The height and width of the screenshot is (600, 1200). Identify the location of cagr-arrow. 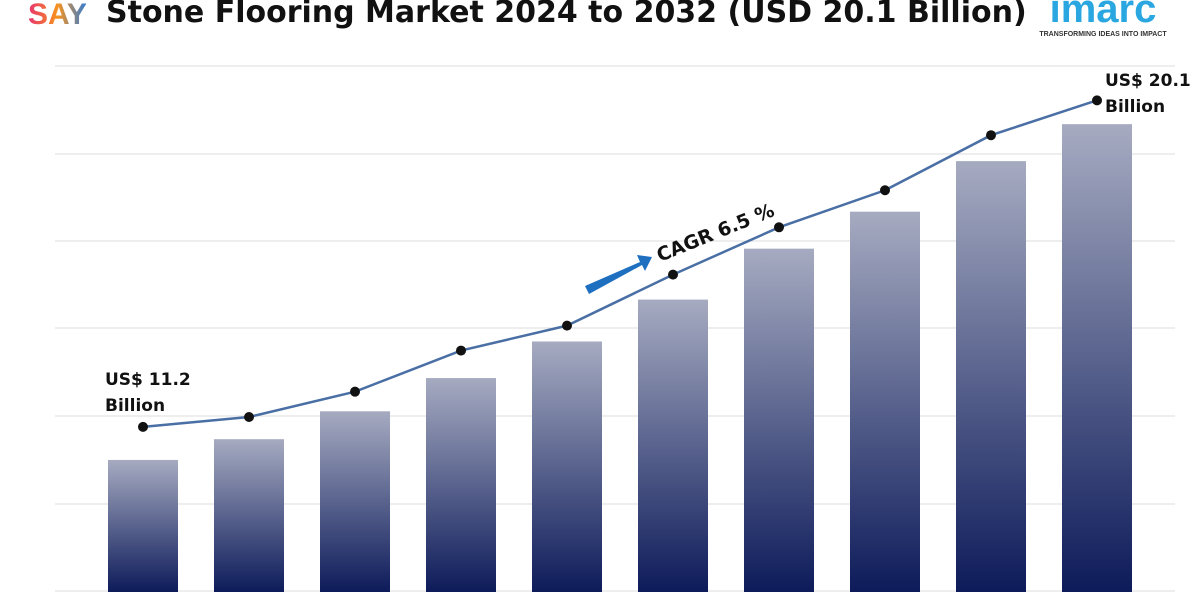
(618, 274).